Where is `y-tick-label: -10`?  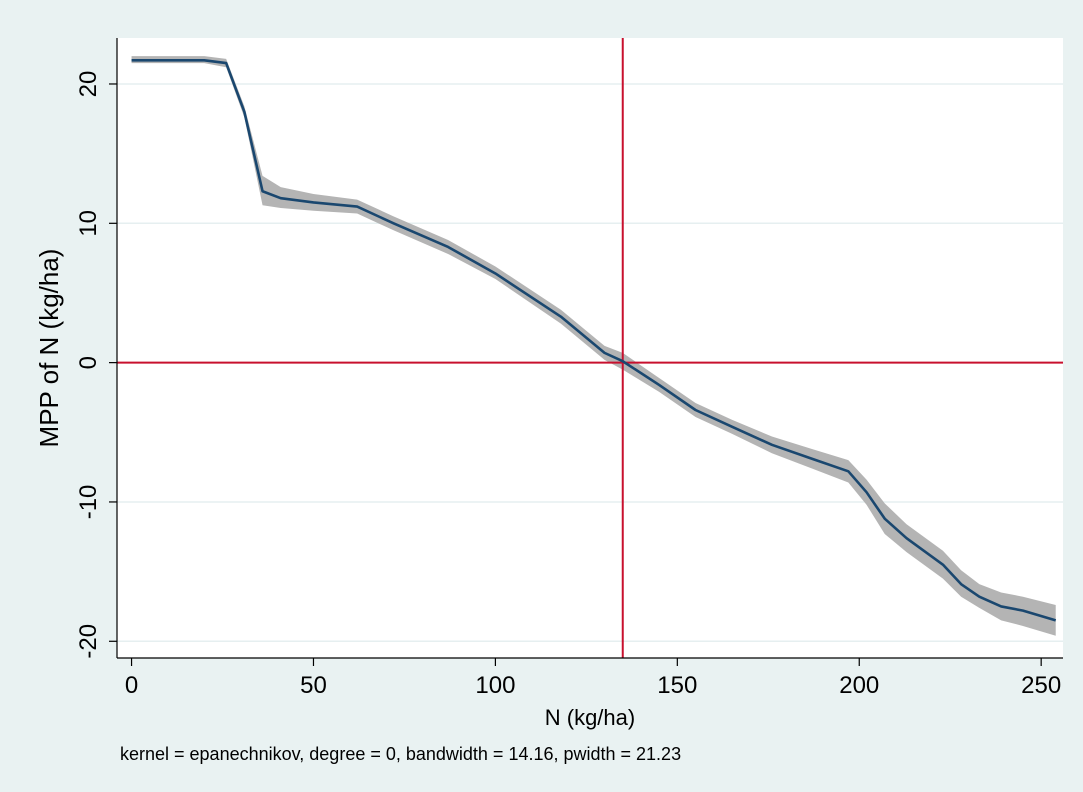
y-tick-label: -10 is located at coordinates (88, 502).